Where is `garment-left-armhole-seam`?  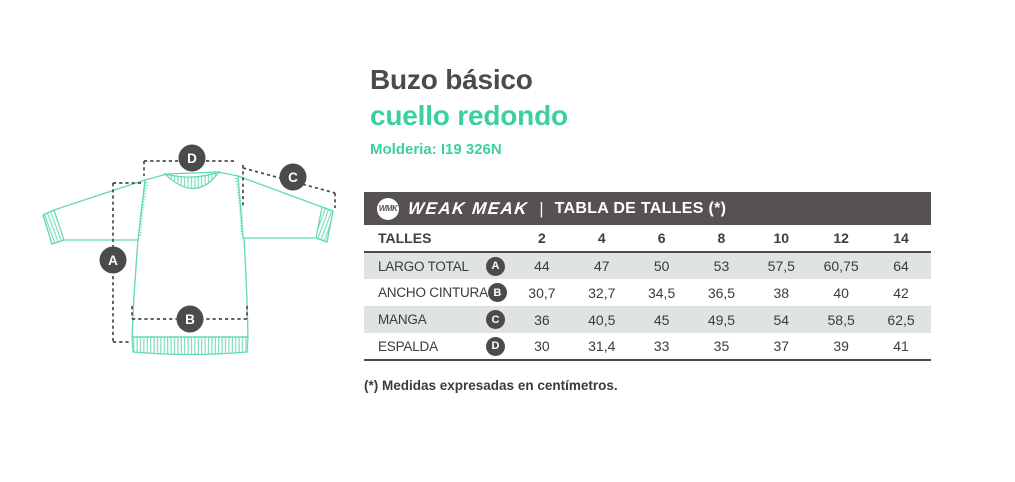 garment-left-armhole-seam is located at coordinates (143, 209).